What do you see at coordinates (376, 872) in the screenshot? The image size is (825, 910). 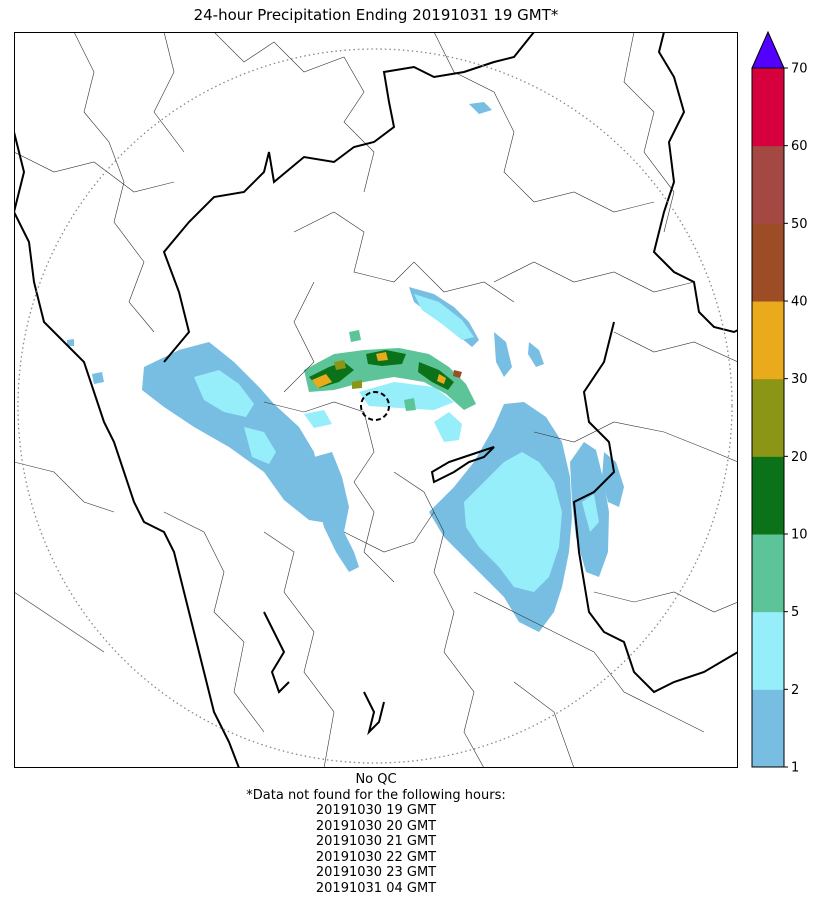 I see `missing-hour: 20191030 23 GMT` at bounding box center [376, 872].